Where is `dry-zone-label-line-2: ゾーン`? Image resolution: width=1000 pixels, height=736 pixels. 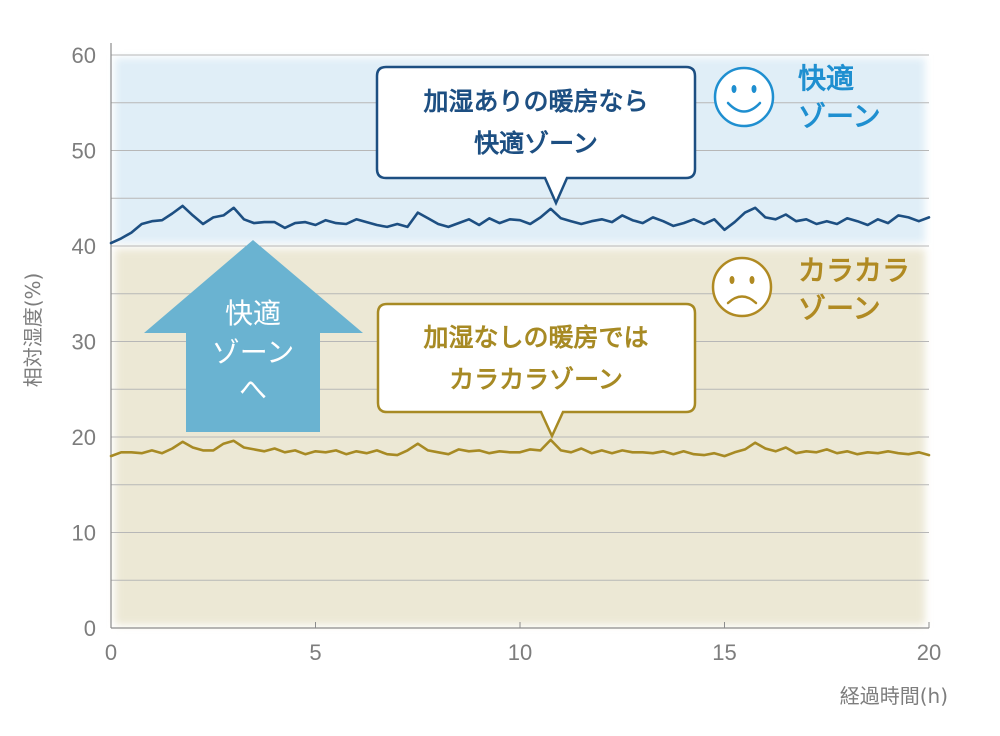
dry-zone-label-line-2: ゾーン is located at coordinates (839, 308).